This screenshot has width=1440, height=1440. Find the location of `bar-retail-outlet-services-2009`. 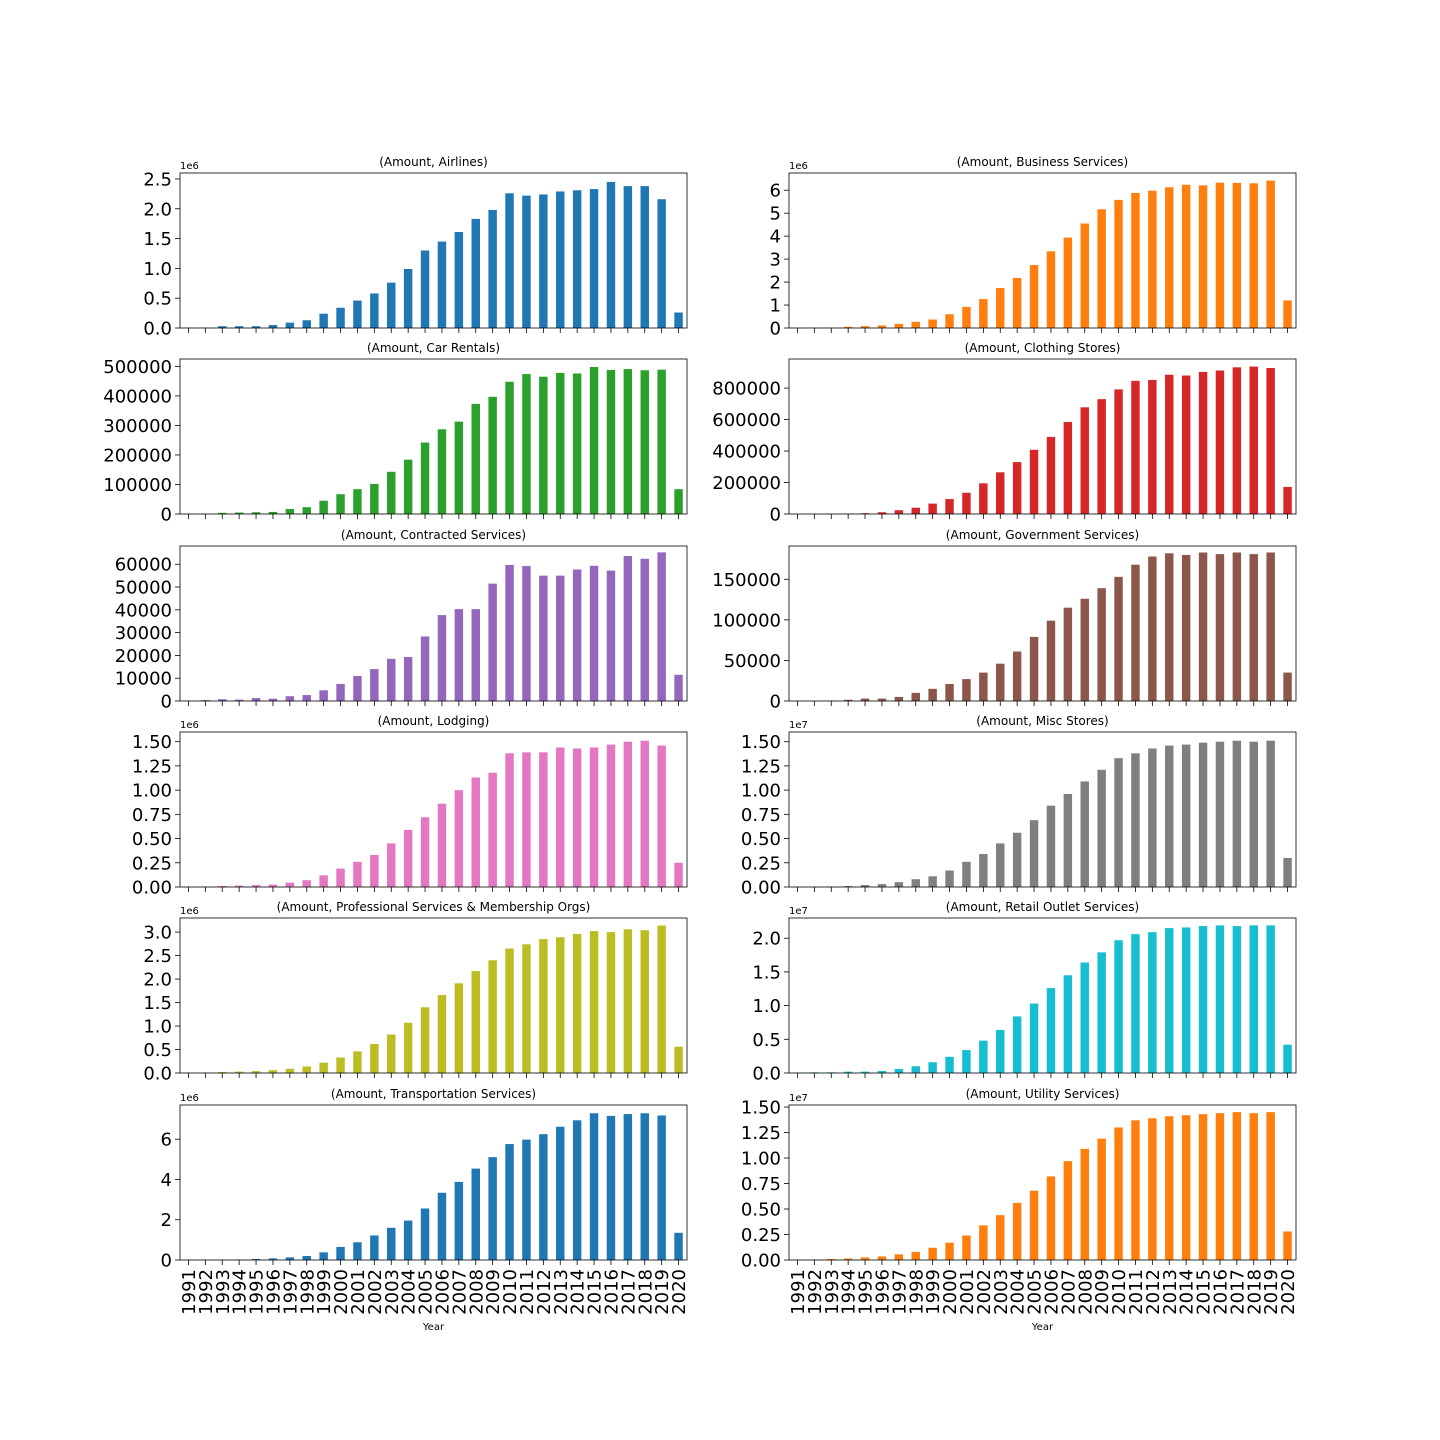

bar-retail-outlet-services-2009 is located at coordinates (1101, 1012).